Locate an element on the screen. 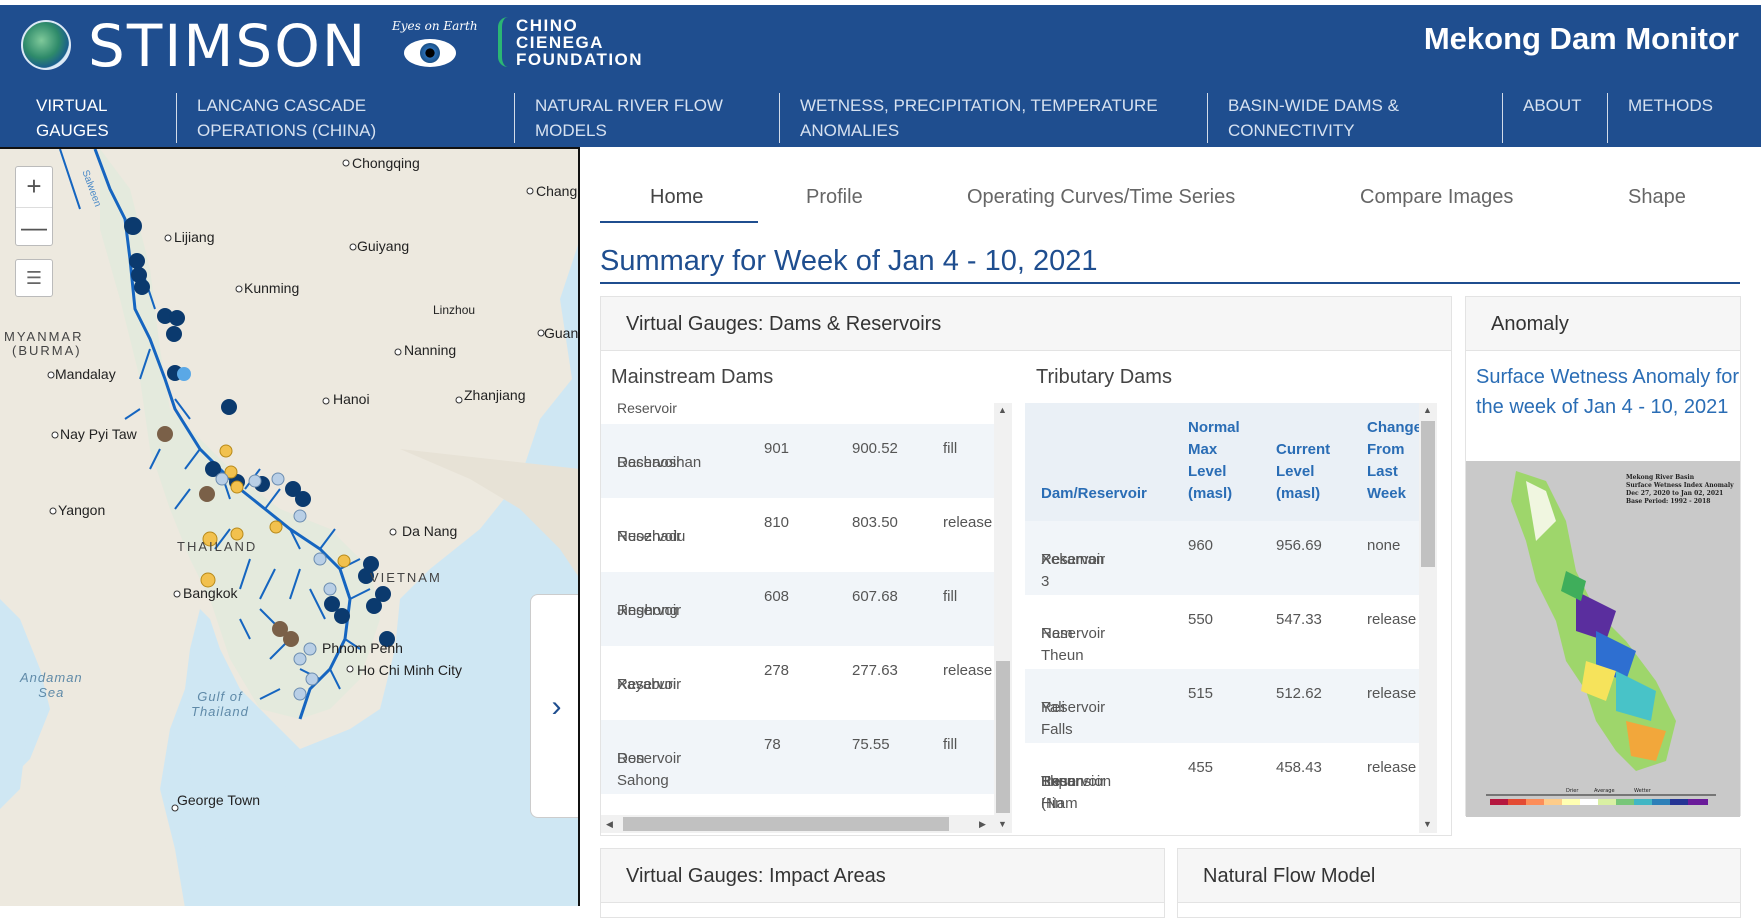 Image resolution: width=1761 pixels, height=918 pixels. anomaly-card-title: Anomaly is located at coordinates (1603, 324).